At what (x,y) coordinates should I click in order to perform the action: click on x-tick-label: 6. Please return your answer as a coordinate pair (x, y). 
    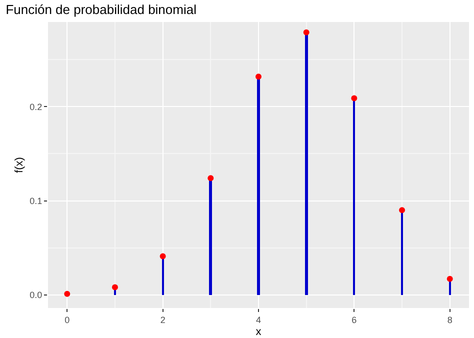
    Looking at the image, I should click on (354, 319).